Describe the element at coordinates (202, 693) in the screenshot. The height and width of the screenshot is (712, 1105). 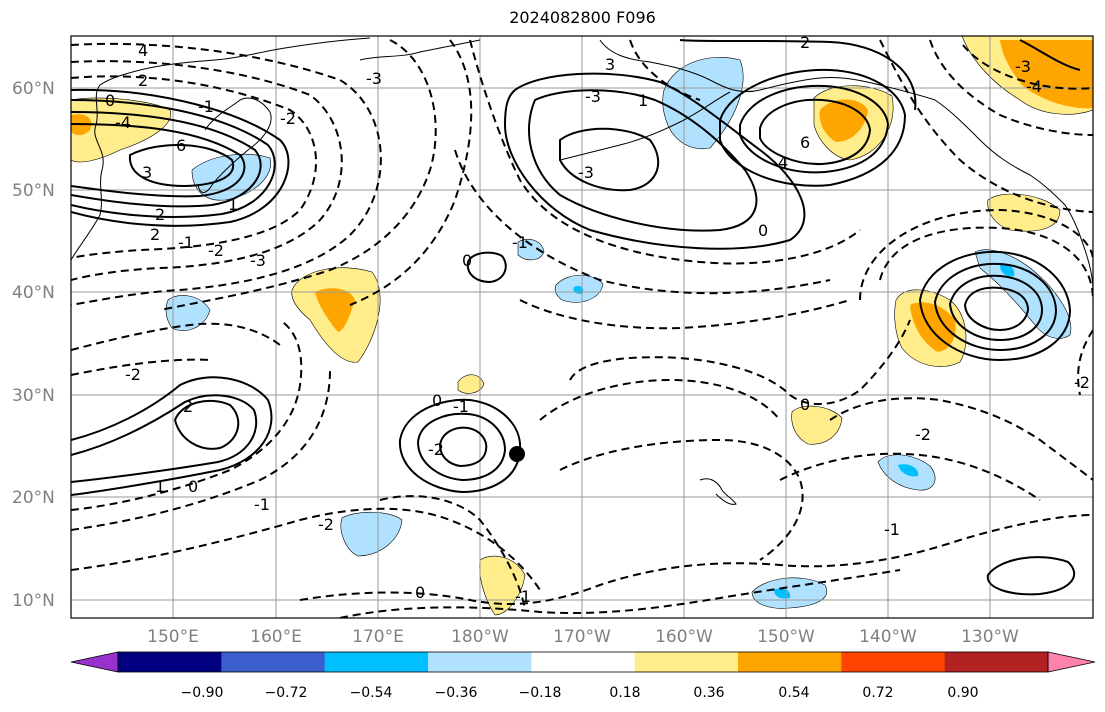
I see `colorbar-tick: −0.90` at that location.